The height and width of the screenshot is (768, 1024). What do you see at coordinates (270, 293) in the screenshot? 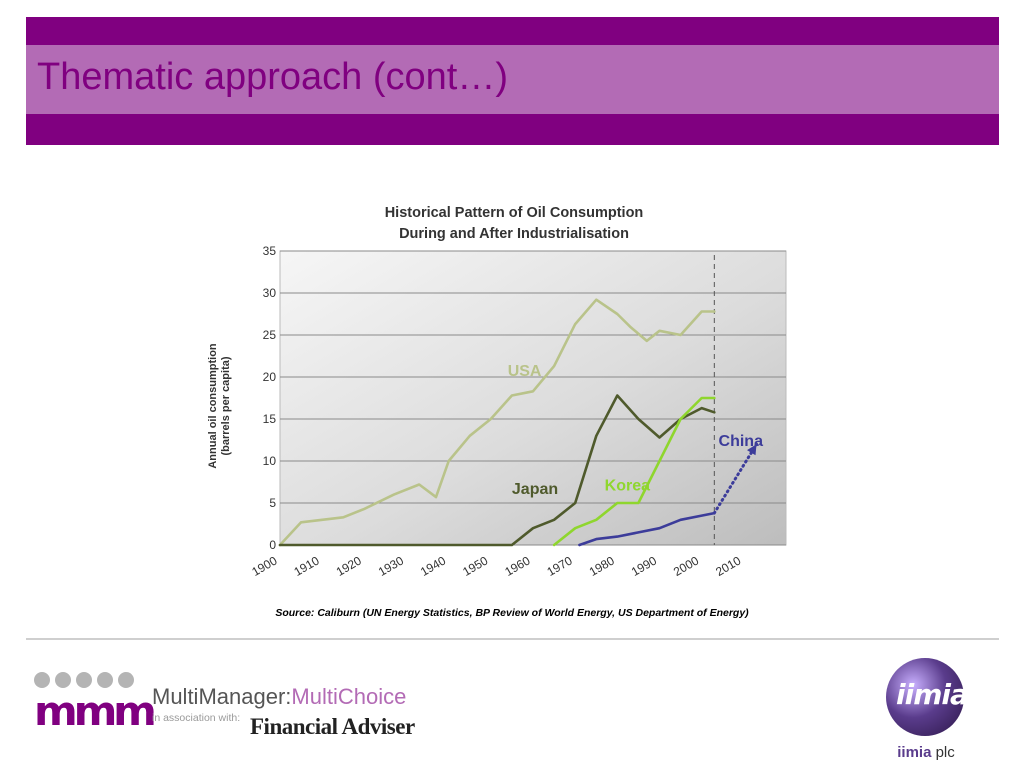
I see `y-tick-label: 30` at bounding box center [270, 293].